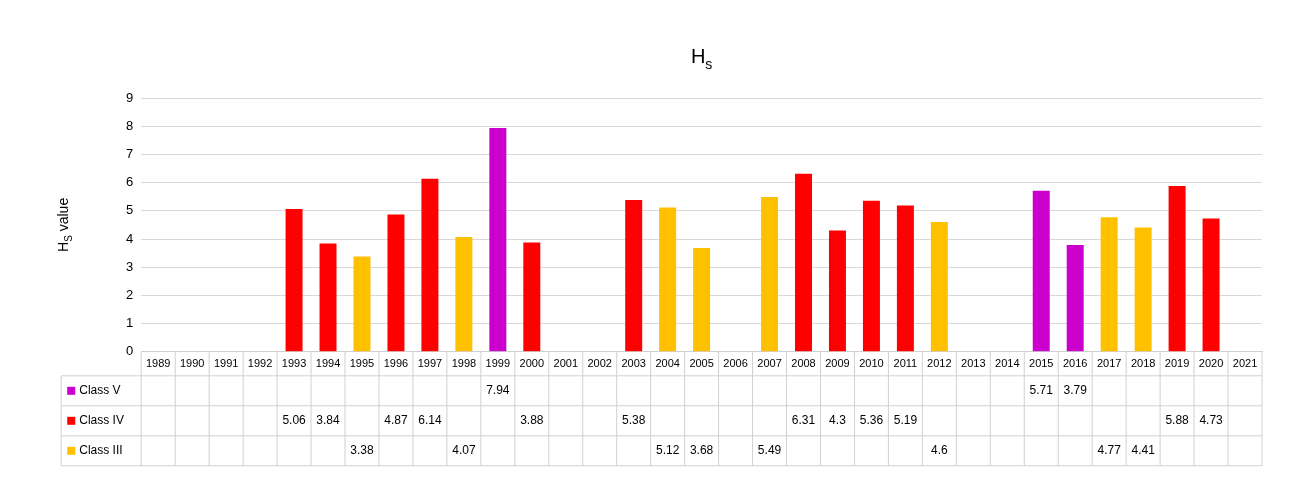 The image size is (1310, 483). I want to click on x-tick-label: 2001, so click(566, 363).